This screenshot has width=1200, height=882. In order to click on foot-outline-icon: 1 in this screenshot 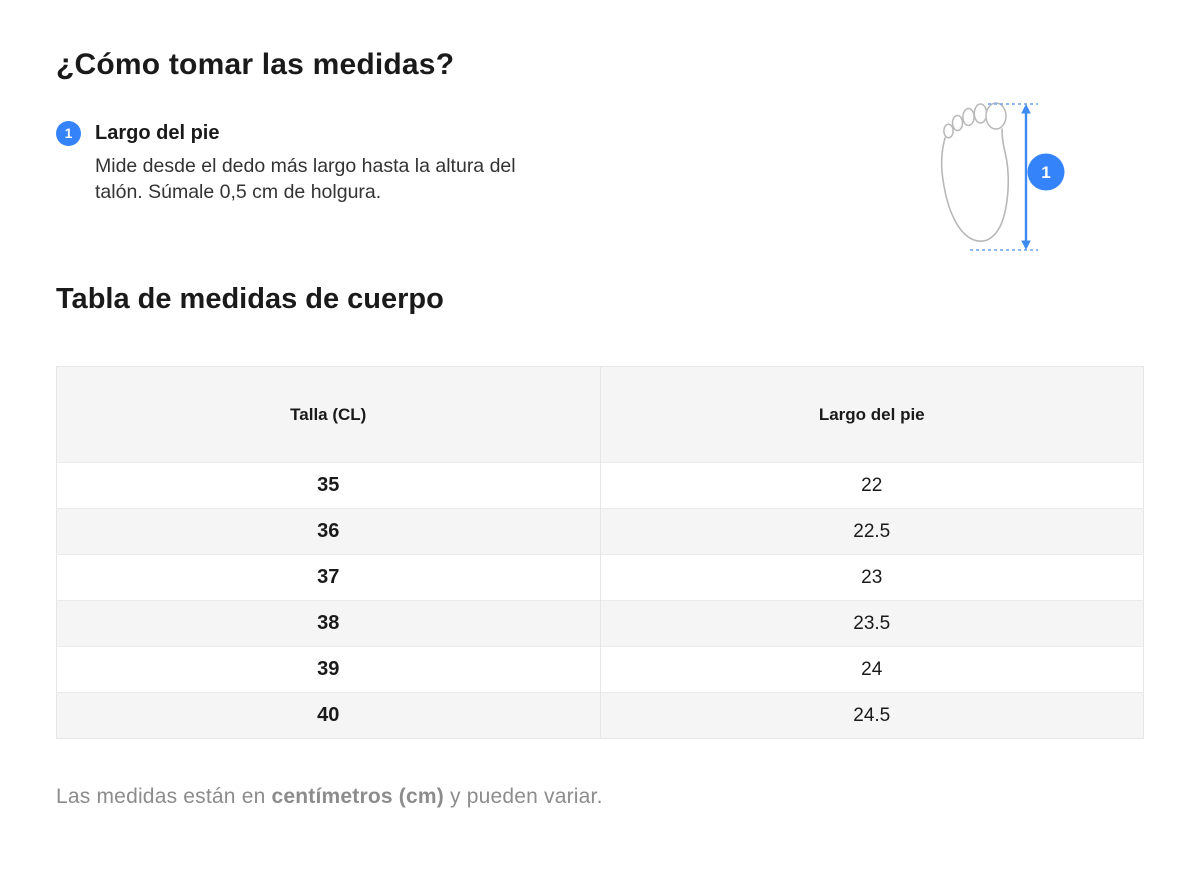, I will do `click(1002, 176)`.